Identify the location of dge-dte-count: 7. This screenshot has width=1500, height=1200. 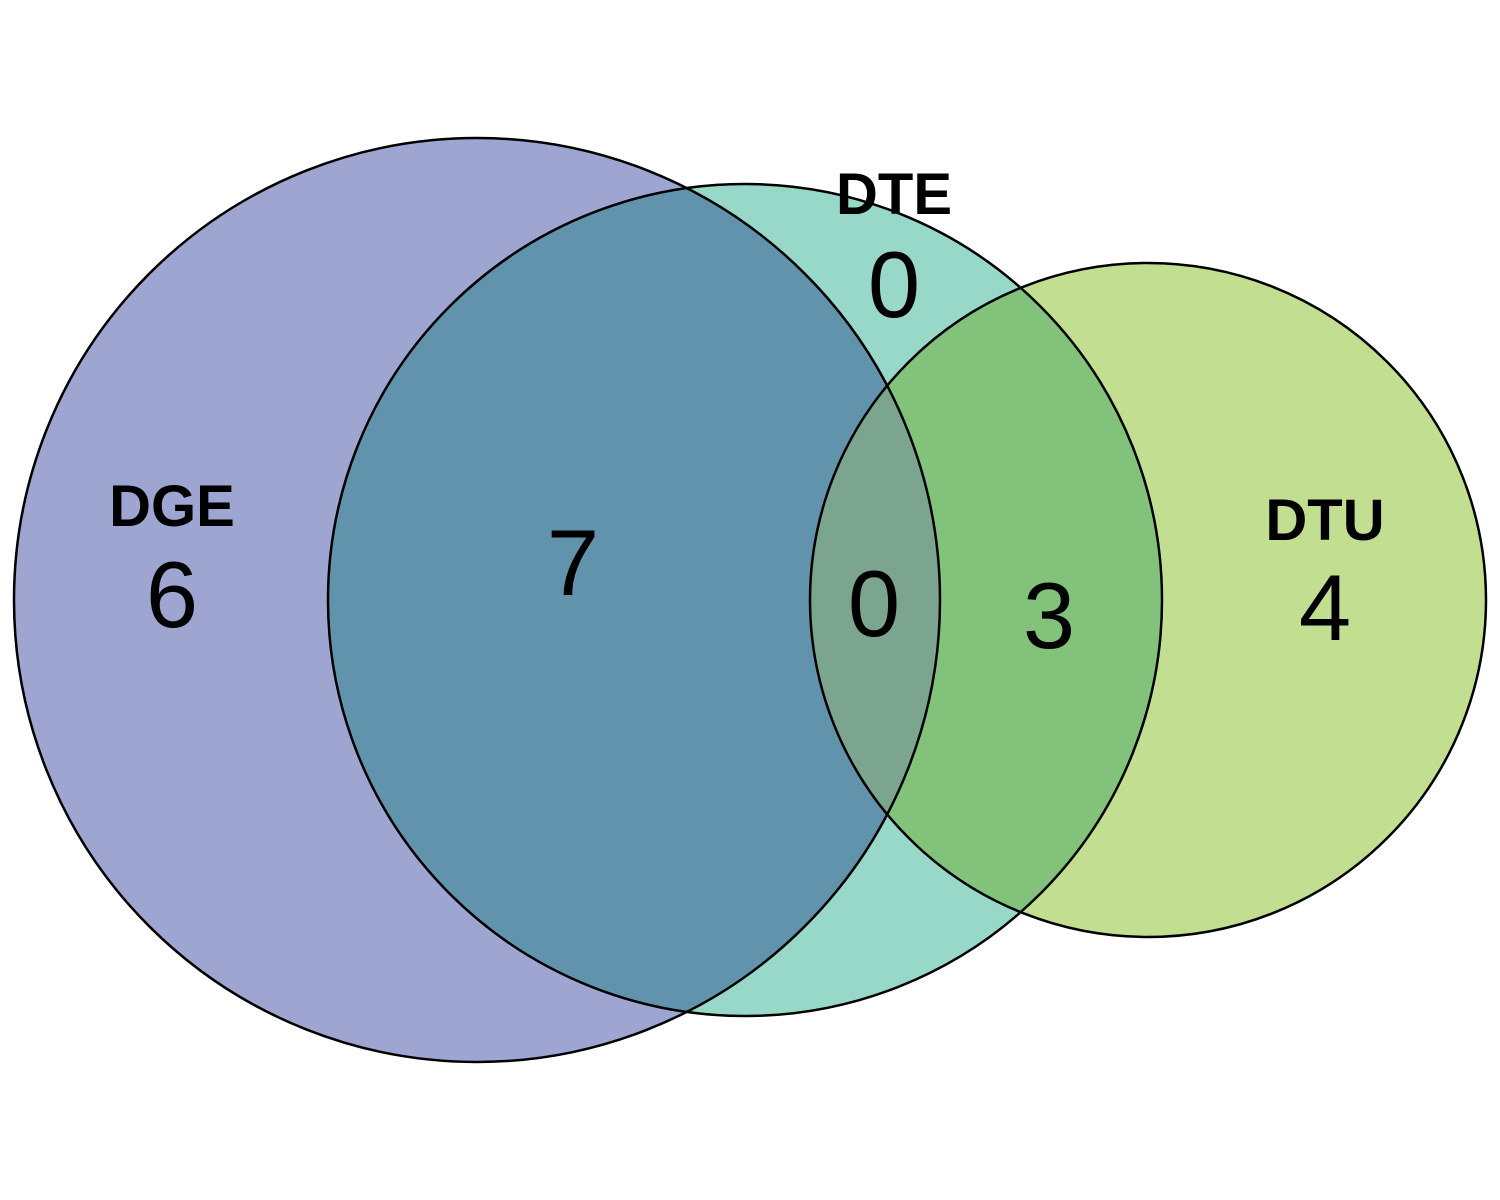
(573, 562).